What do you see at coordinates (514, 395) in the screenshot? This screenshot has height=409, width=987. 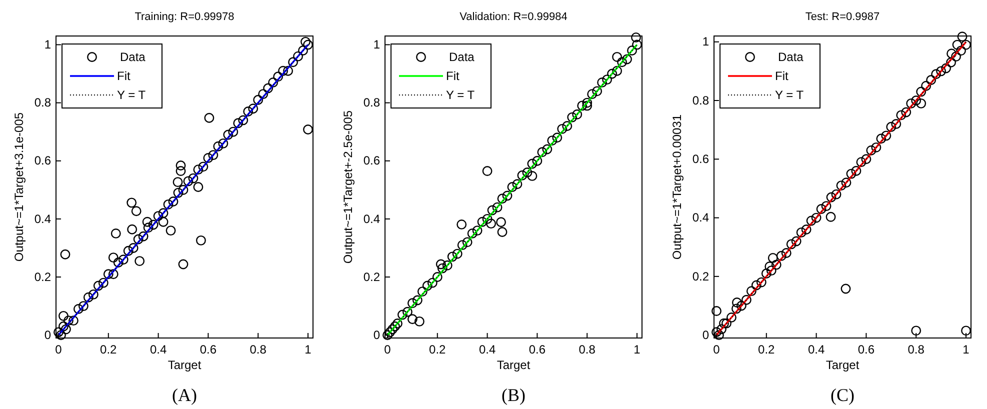 I see `text: (B)` at bounding box center [514, 395].